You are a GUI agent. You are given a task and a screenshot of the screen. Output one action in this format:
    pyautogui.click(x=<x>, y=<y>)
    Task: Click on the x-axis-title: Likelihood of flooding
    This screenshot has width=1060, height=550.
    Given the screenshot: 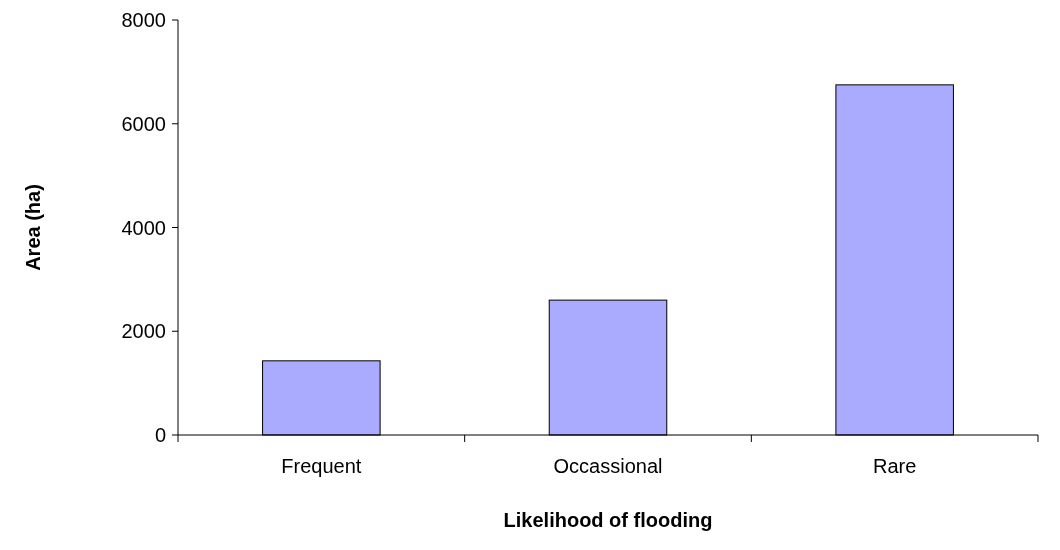 What is the action you would take?
    pyautogui.click(x=608, y=520)
    